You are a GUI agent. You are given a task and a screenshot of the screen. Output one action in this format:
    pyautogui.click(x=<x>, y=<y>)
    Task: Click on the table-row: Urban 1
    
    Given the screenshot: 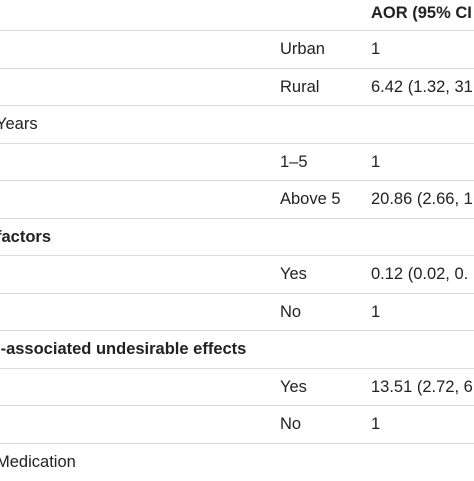 What is the action you would take?
    pyautogui.click(x=237, y=50)
    